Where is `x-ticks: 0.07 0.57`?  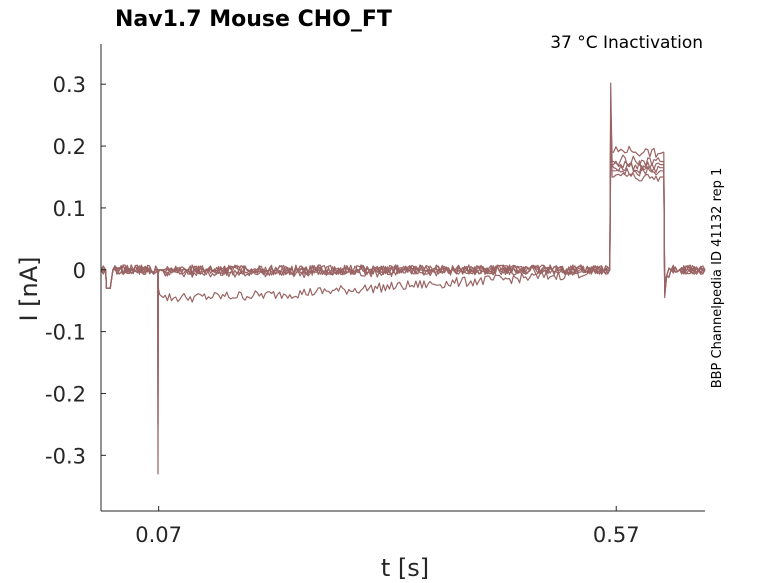 x-ticks: 0.07 0.57 is located at coordinates (387, 526).